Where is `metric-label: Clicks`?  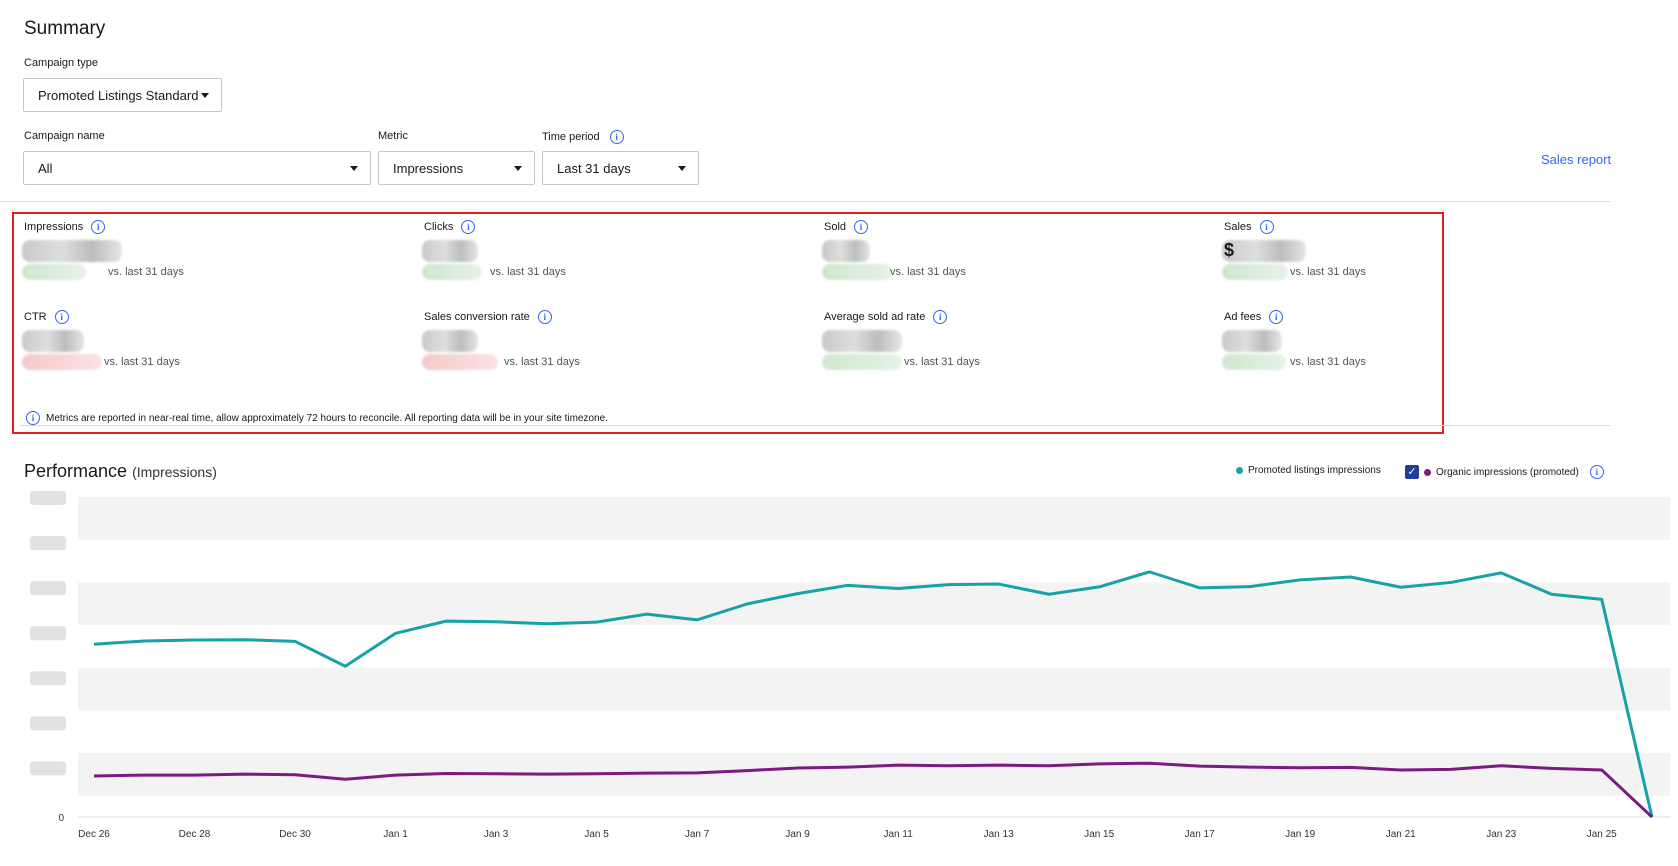
metric-label: Clicks is located at coordinates (439, 227).